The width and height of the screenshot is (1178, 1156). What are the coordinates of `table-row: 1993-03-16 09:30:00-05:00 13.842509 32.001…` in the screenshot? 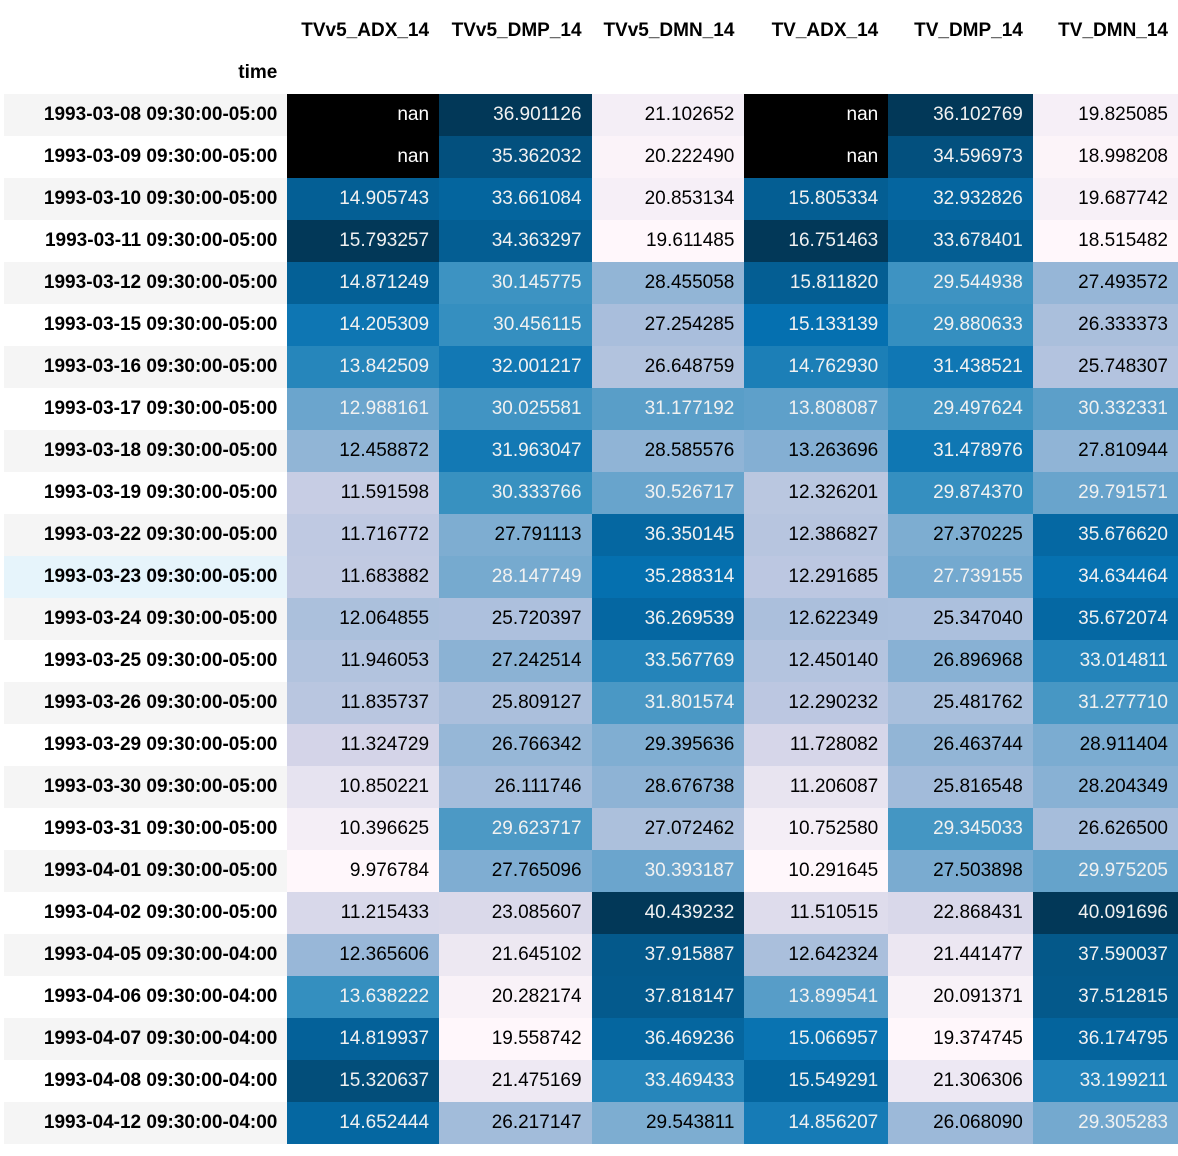 It's located at (591, 367).